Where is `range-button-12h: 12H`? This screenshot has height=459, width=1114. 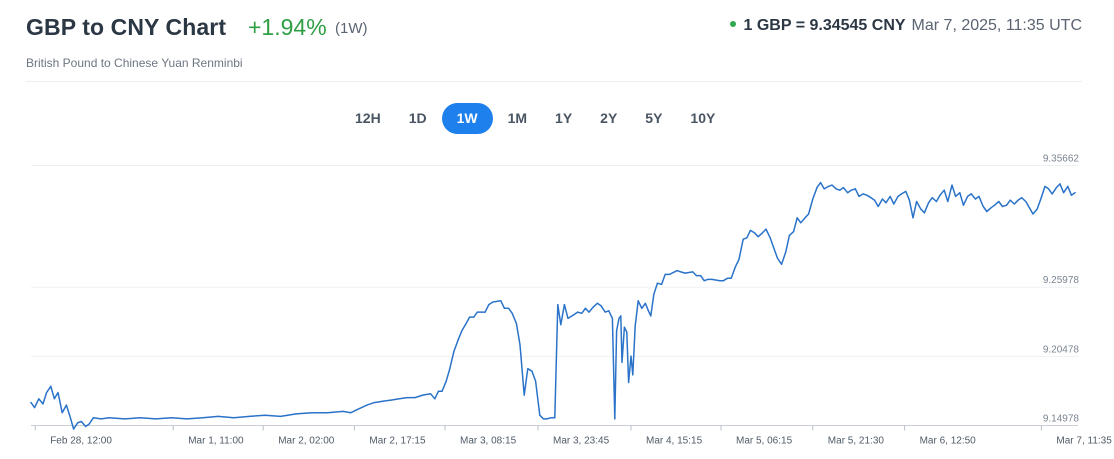 range-button-12h: 12H is located at coordinates (368, 118).